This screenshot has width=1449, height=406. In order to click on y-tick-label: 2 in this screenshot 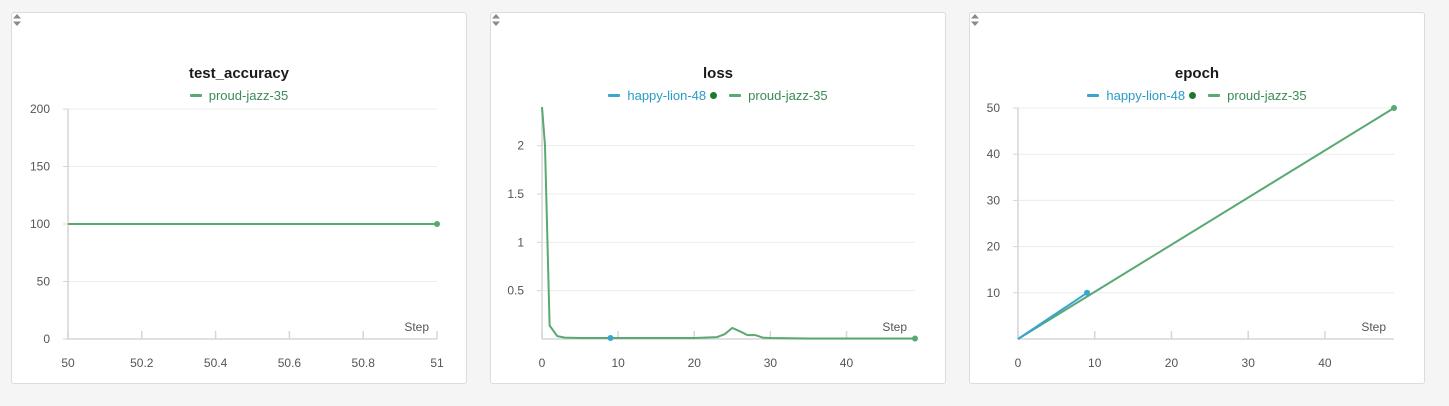, I will do `click(520, 146)`.